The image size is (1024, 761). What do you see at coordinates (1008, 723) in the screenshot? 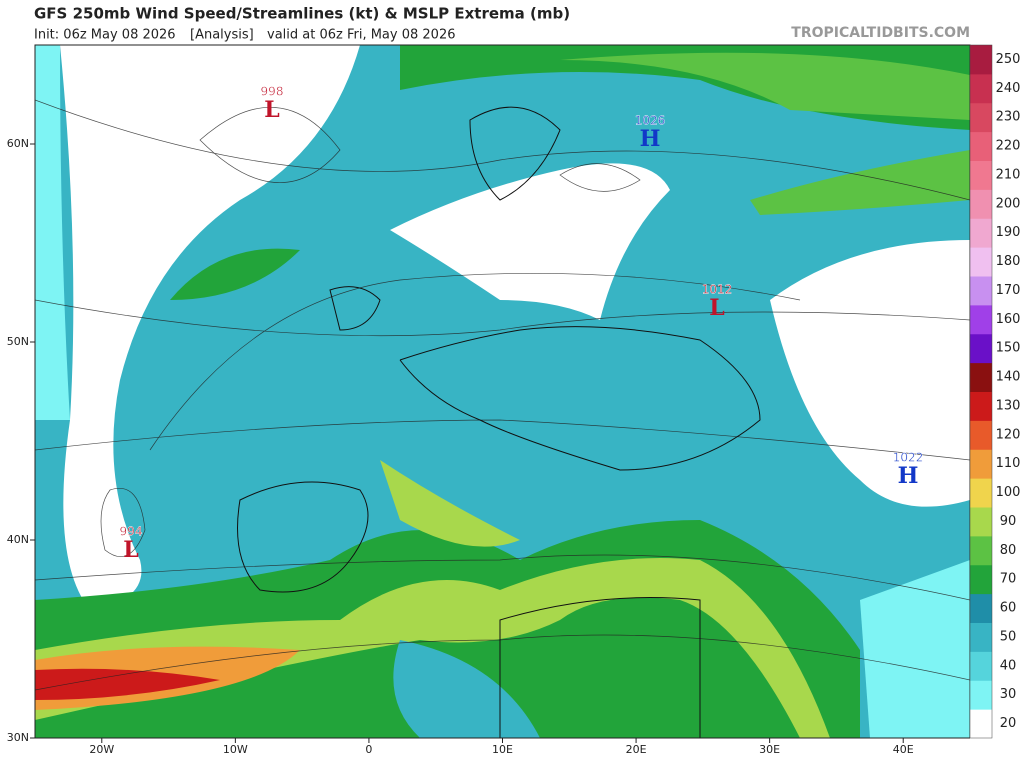
I see `colorbar-label: 20` at bounding box center [1008, 723].